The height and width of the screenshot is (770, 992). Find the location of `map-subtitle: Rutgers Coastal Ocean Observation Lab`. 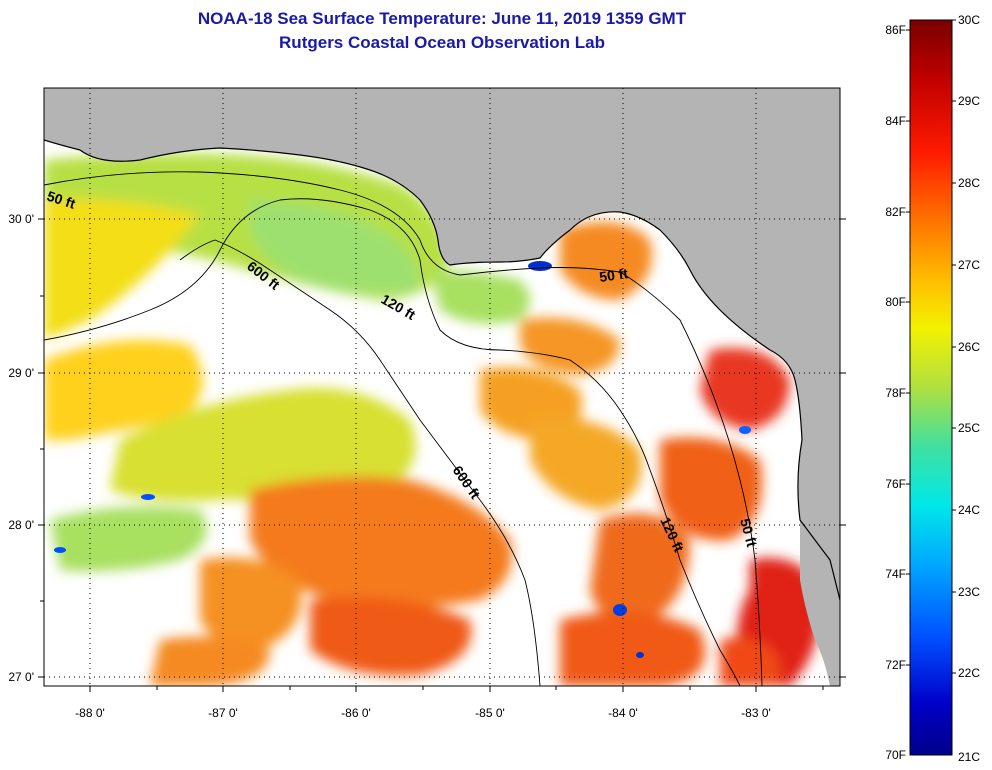

map-subtitle: Rutgers Coastal Ocean Observation Lab is located at coordinates (442, 42).